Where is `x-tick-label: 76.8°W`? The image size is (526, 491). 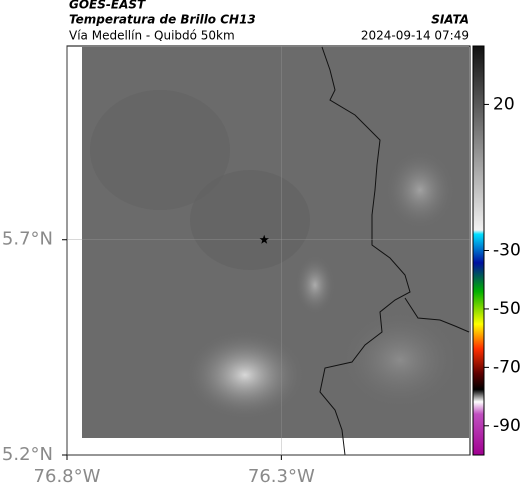
x-tick-label: 76.8°W is located at coordinates (67, 476).